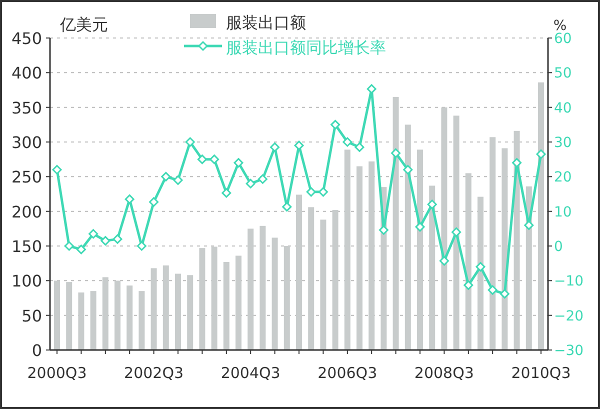  What do you see at coordinates (560, 26) in the screenshot?
I see `y2-axis-title: %` at bounding box center [560, 26].